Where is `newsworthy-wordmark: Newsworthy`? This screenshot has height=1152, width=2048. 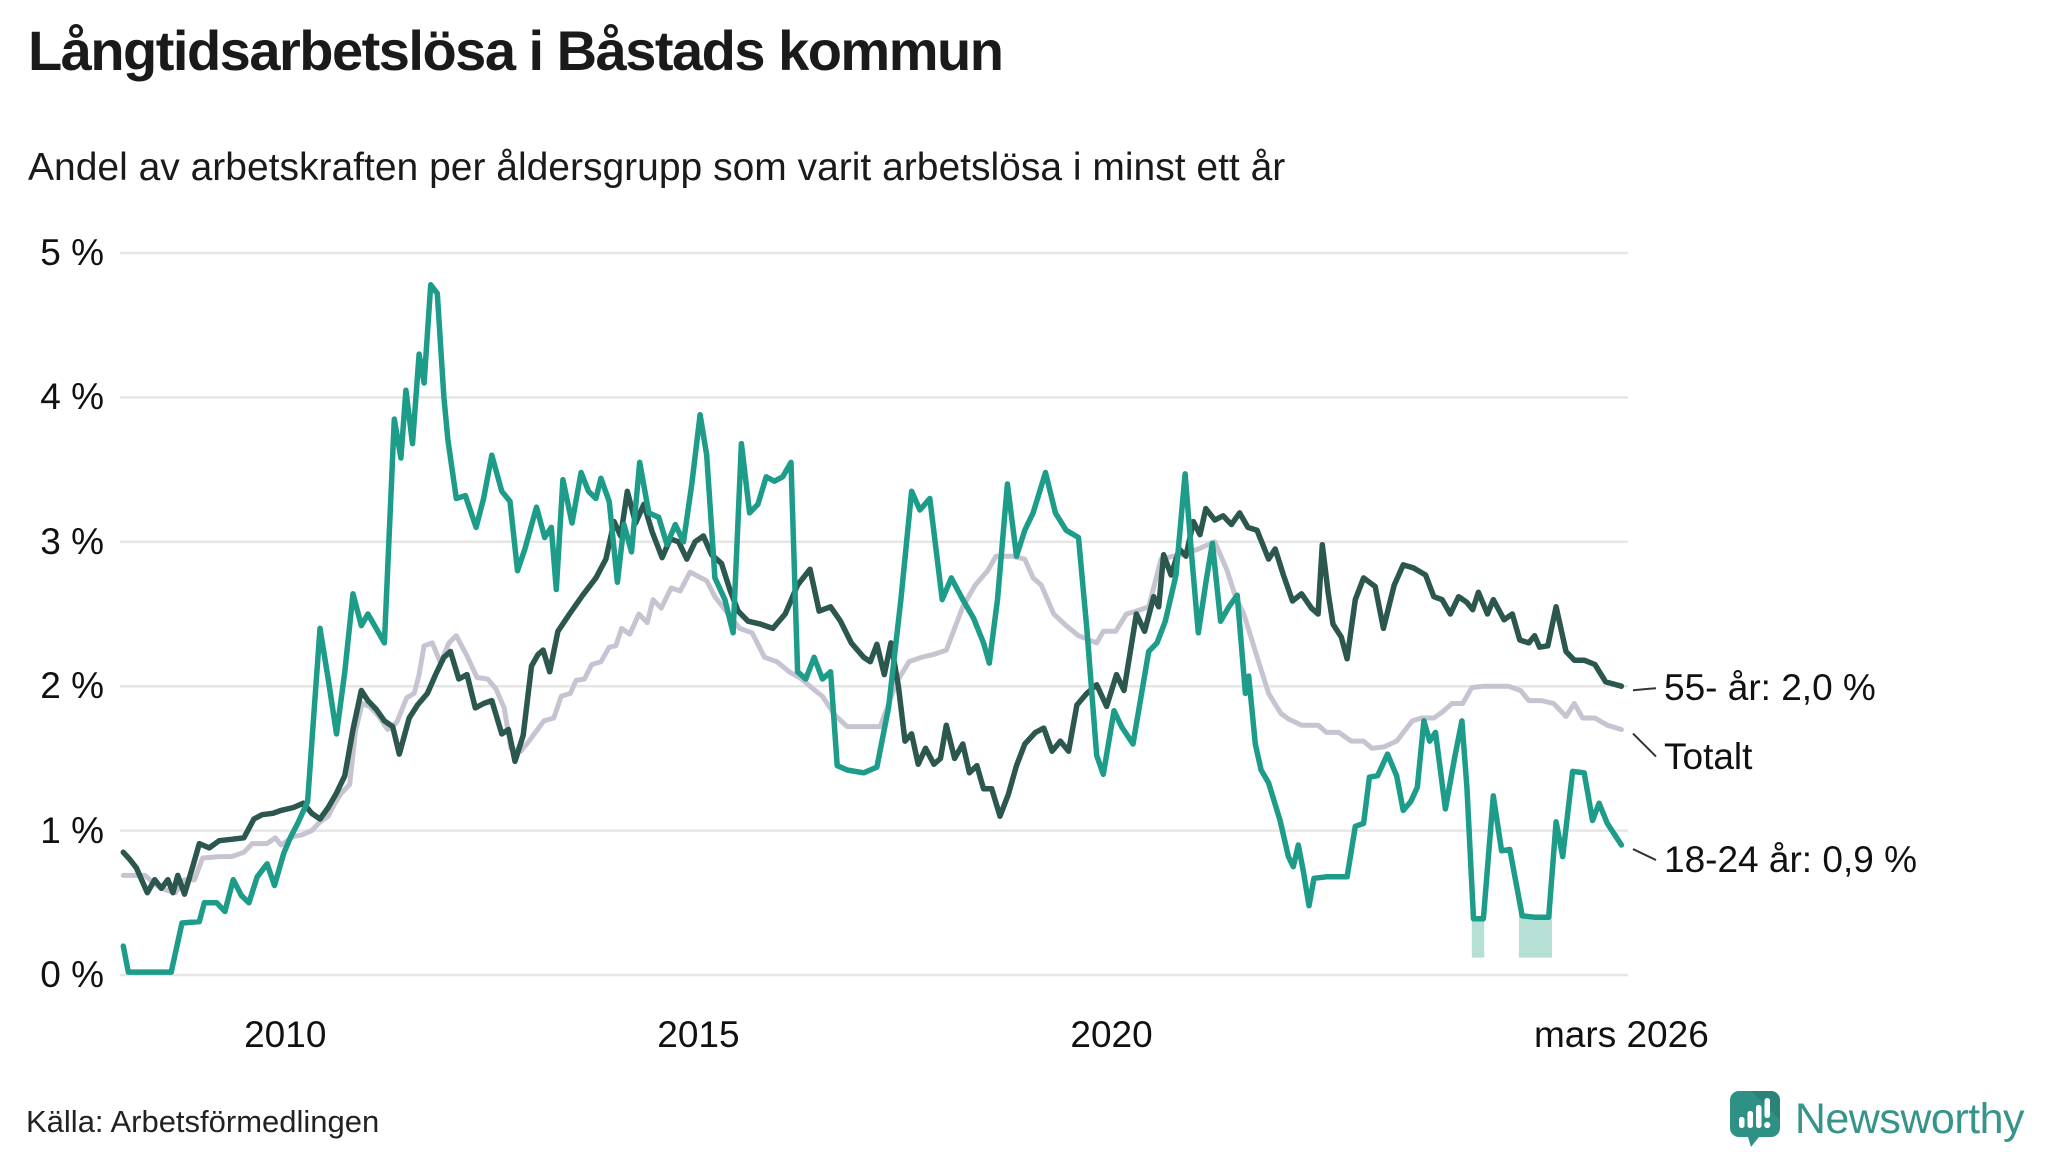
newsworthy-wordmark: Newsworthy is located at coordinates (1909, 1118).